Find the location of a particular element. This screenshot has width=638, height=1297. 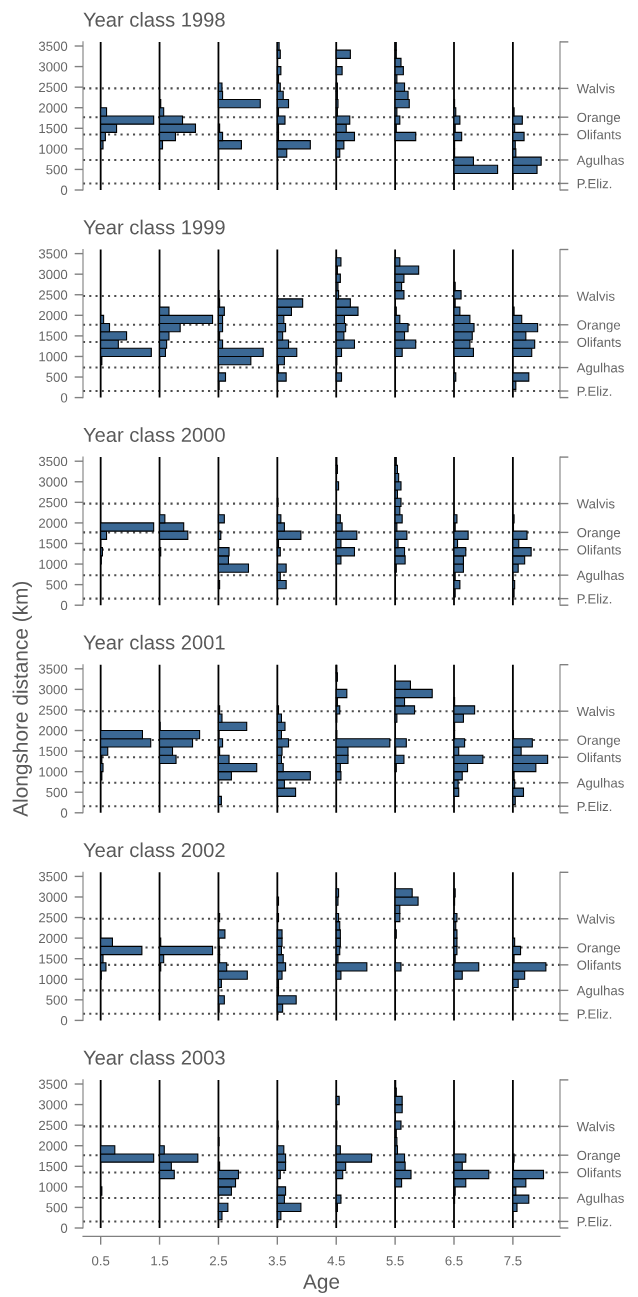

x-tick-label: 5.5 is located at coordinates (395, 1261).